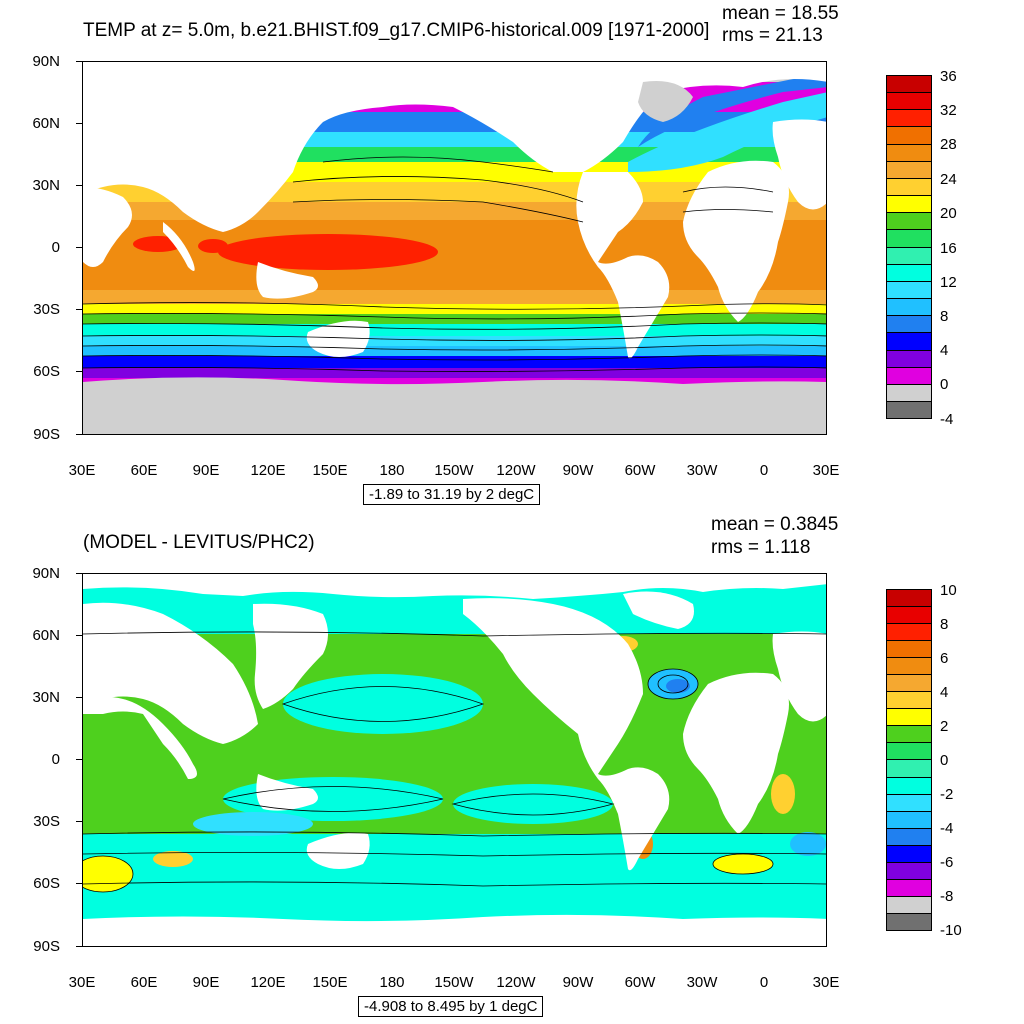 This screenshot has width=1024, height=1024. I want to click on colorbar-label: 28, so click(948, 144).